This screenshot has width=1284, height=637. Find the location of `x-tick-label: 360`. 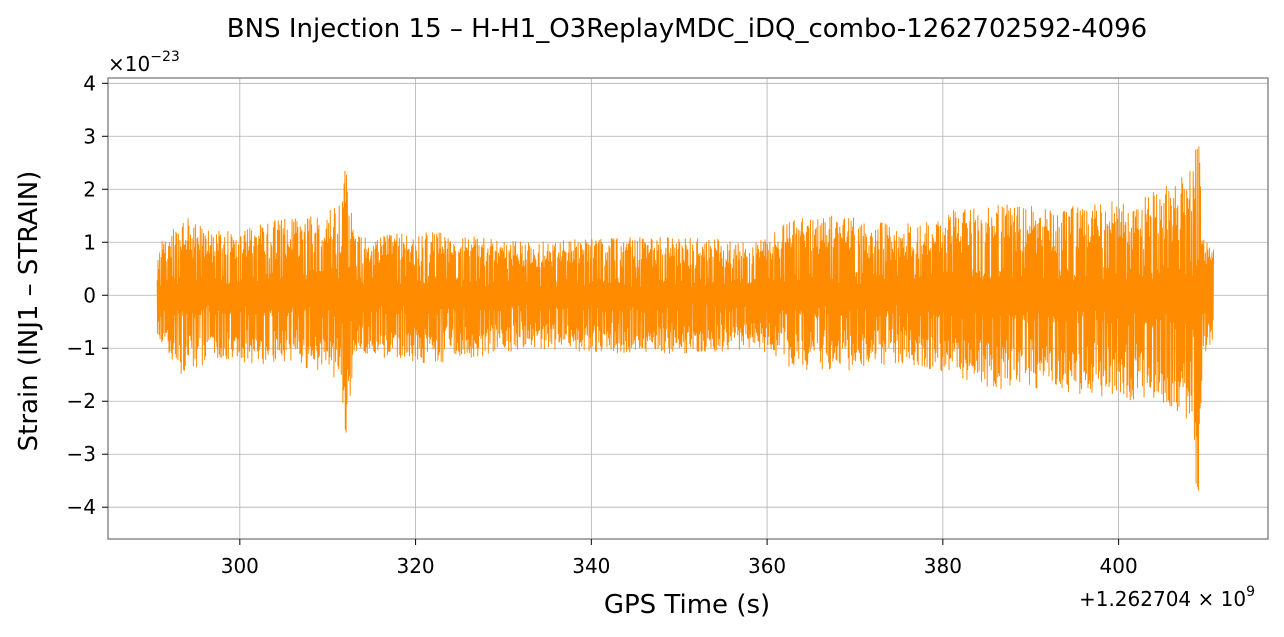

x-tick-label: 360 is located at coordinates (767, 566).